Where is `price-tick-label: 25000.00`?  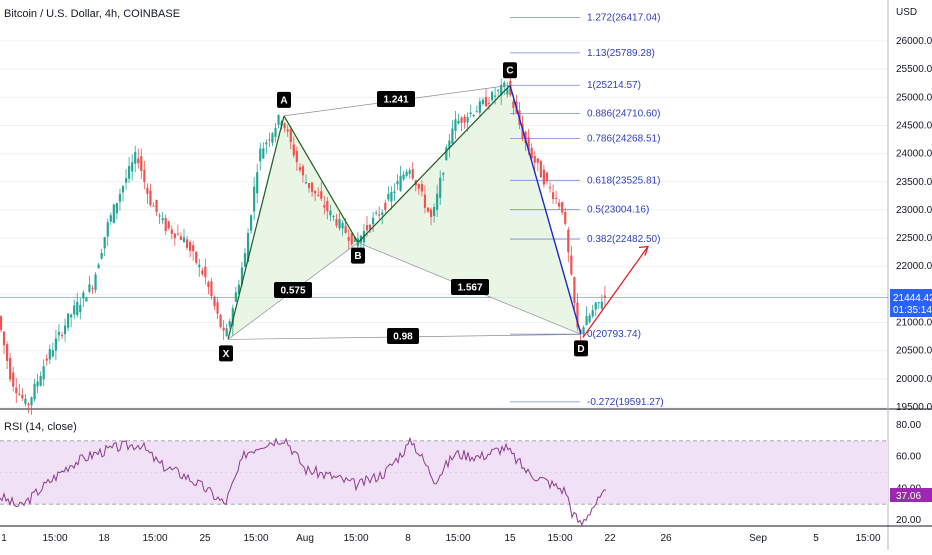
price-tick-label: 25000.00 is located at coordinates (914, 97).